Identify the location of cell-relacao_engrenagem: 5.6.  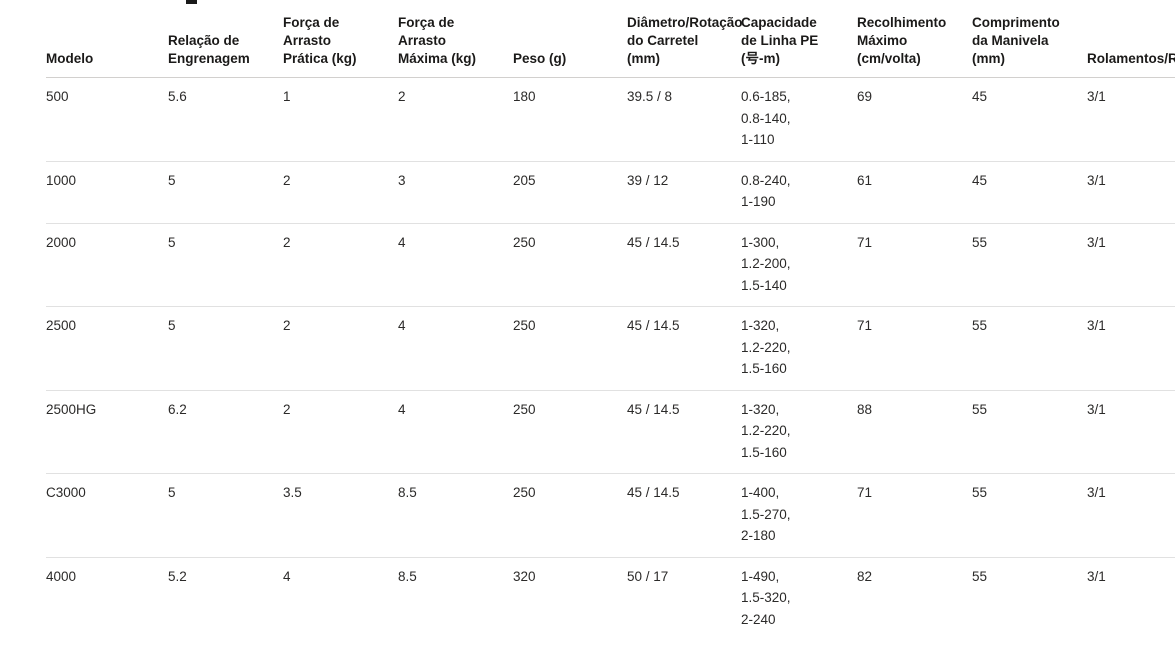
(225, 119).